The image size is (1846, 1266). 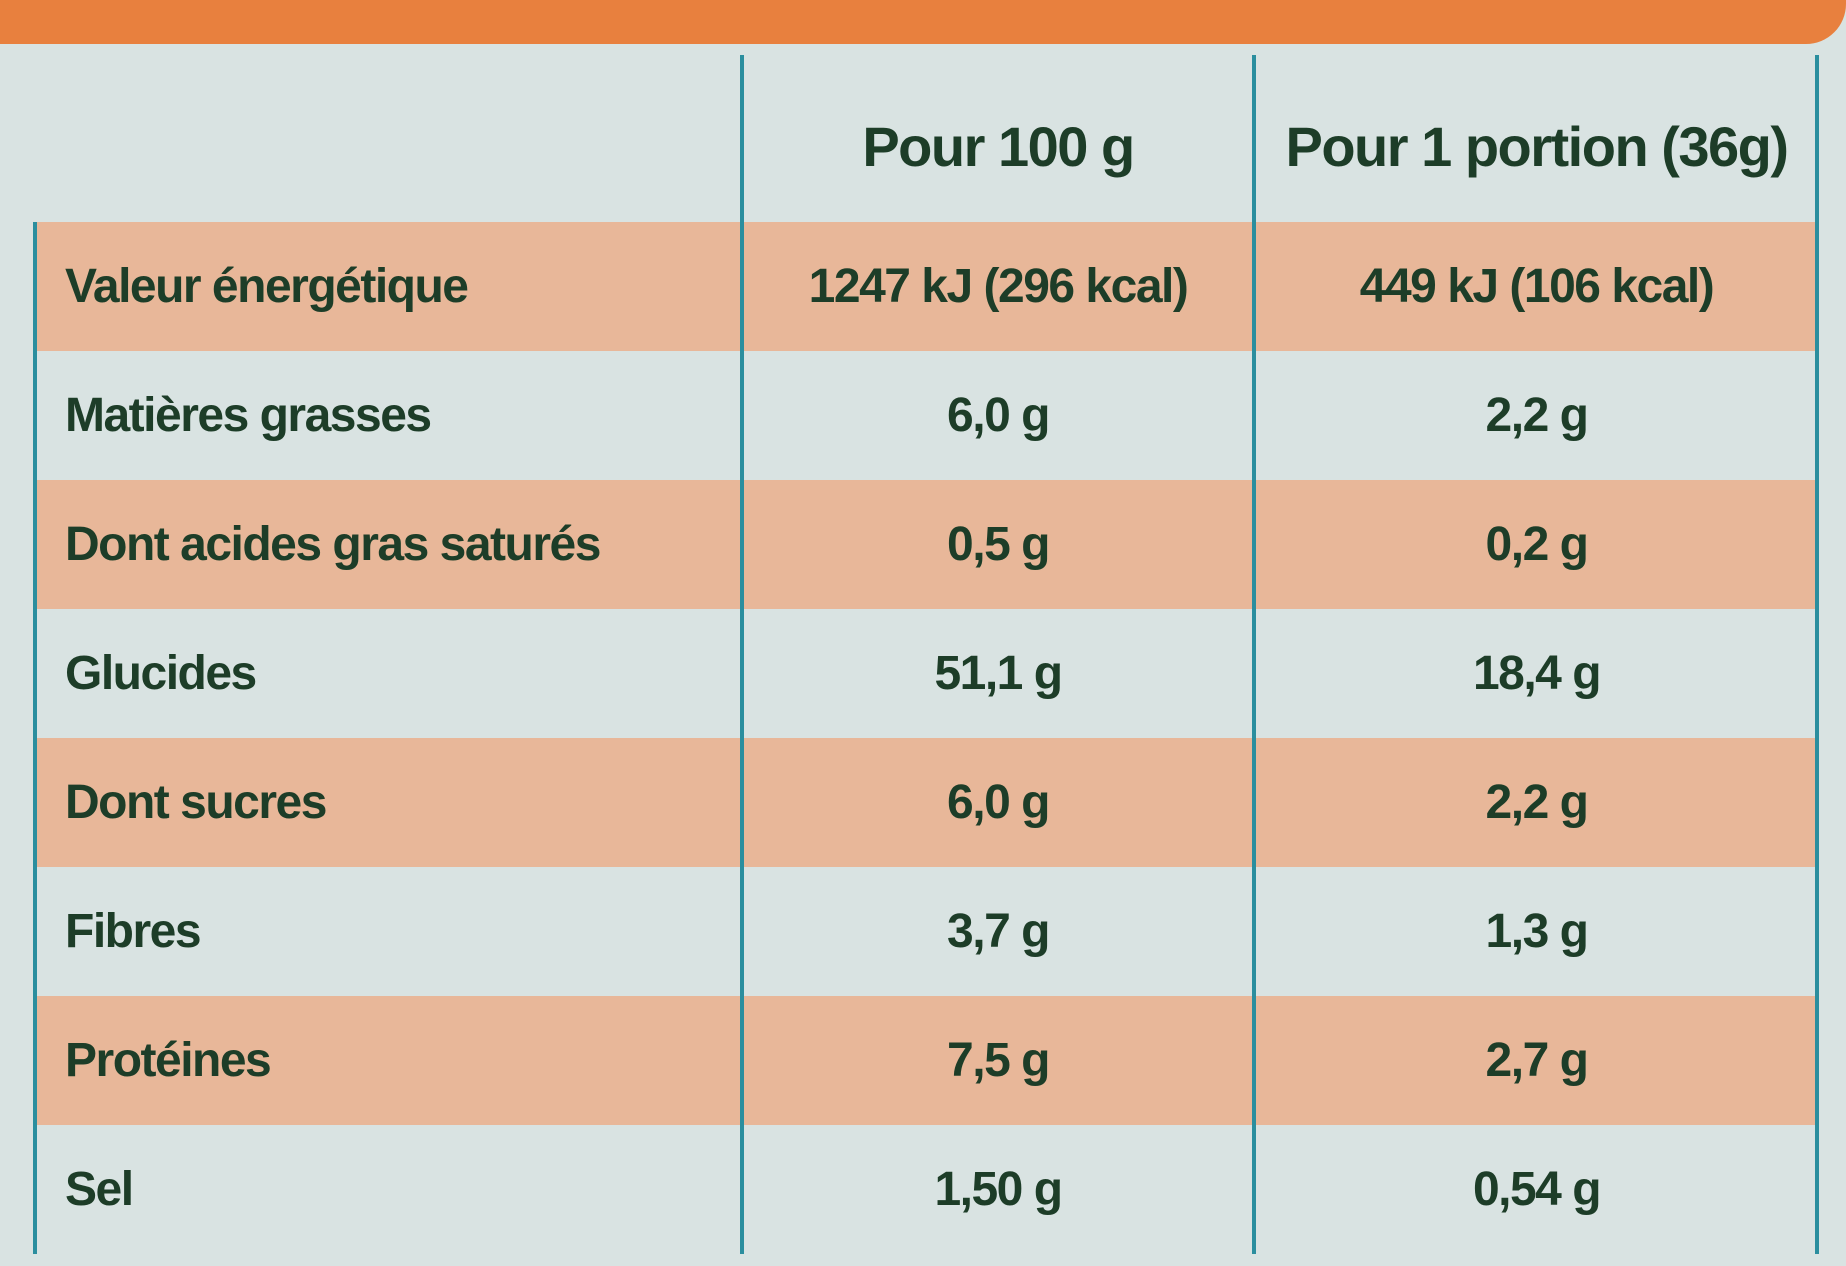 I want to click on nutrient-value: 7,5 g, so click(x=998, y=1060).